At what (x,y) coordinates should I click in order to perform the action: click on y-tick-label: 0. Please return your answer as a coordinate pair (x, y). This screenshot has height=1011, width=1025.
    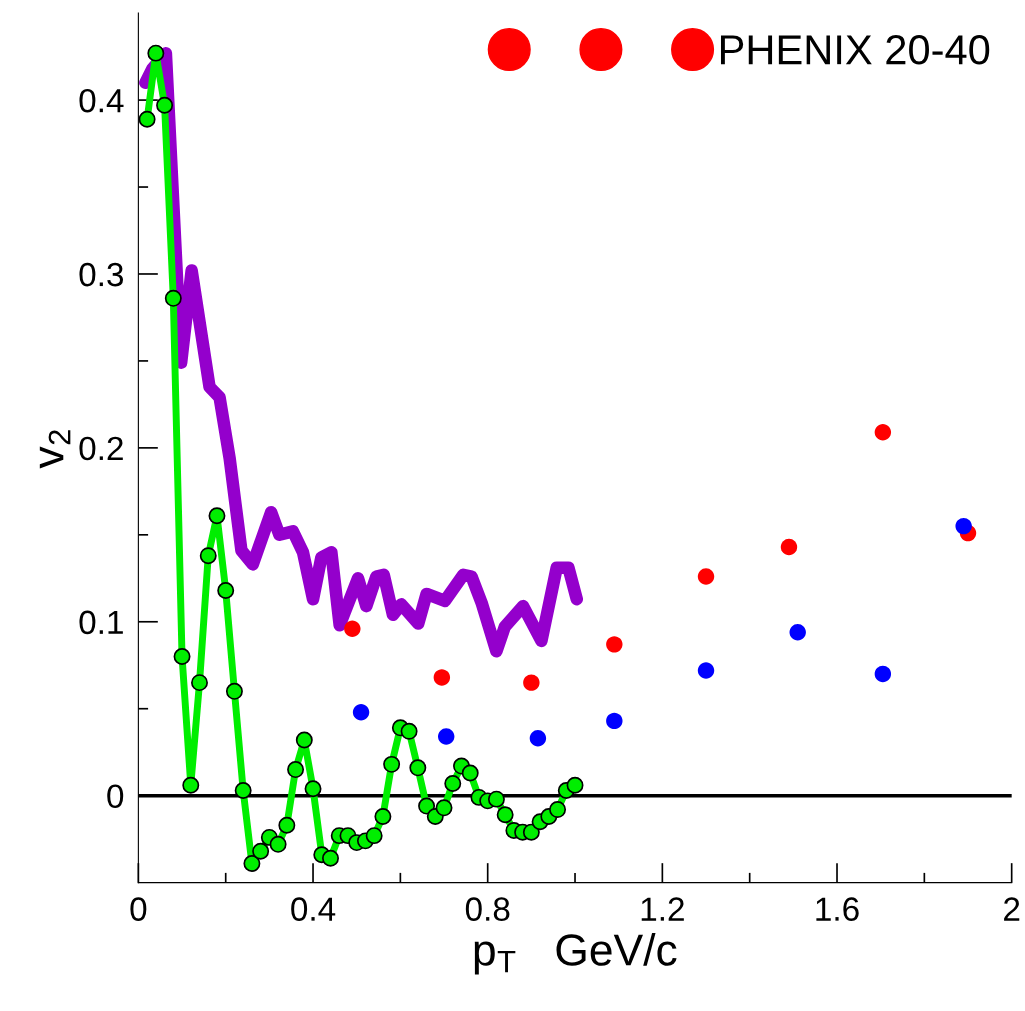
    Looking at the image, I should click on (115, 796).